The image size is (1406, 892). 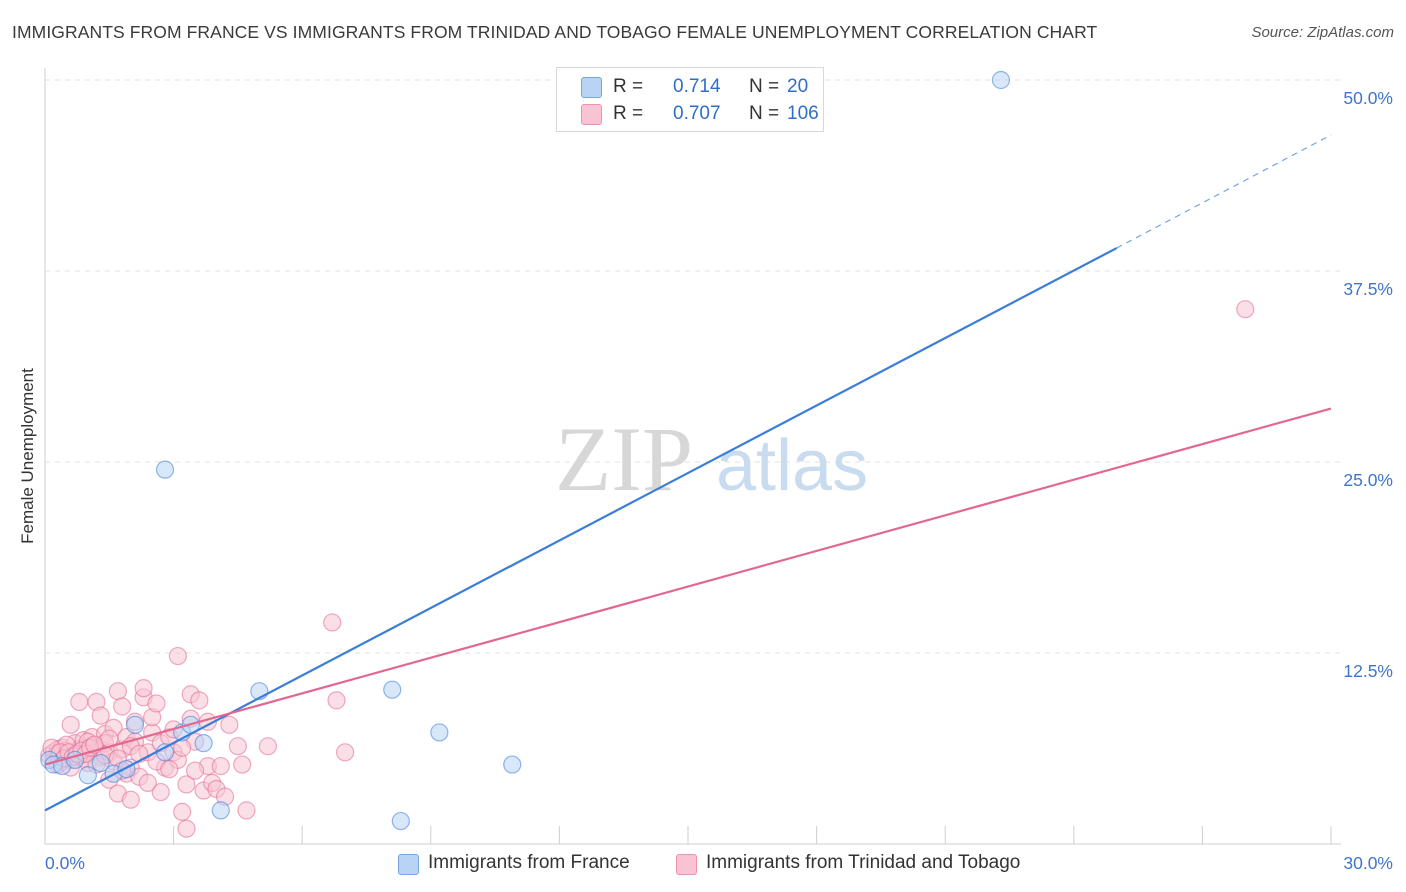 I want to click on legend-r-value: 0.707, so click(x=697, y=113).